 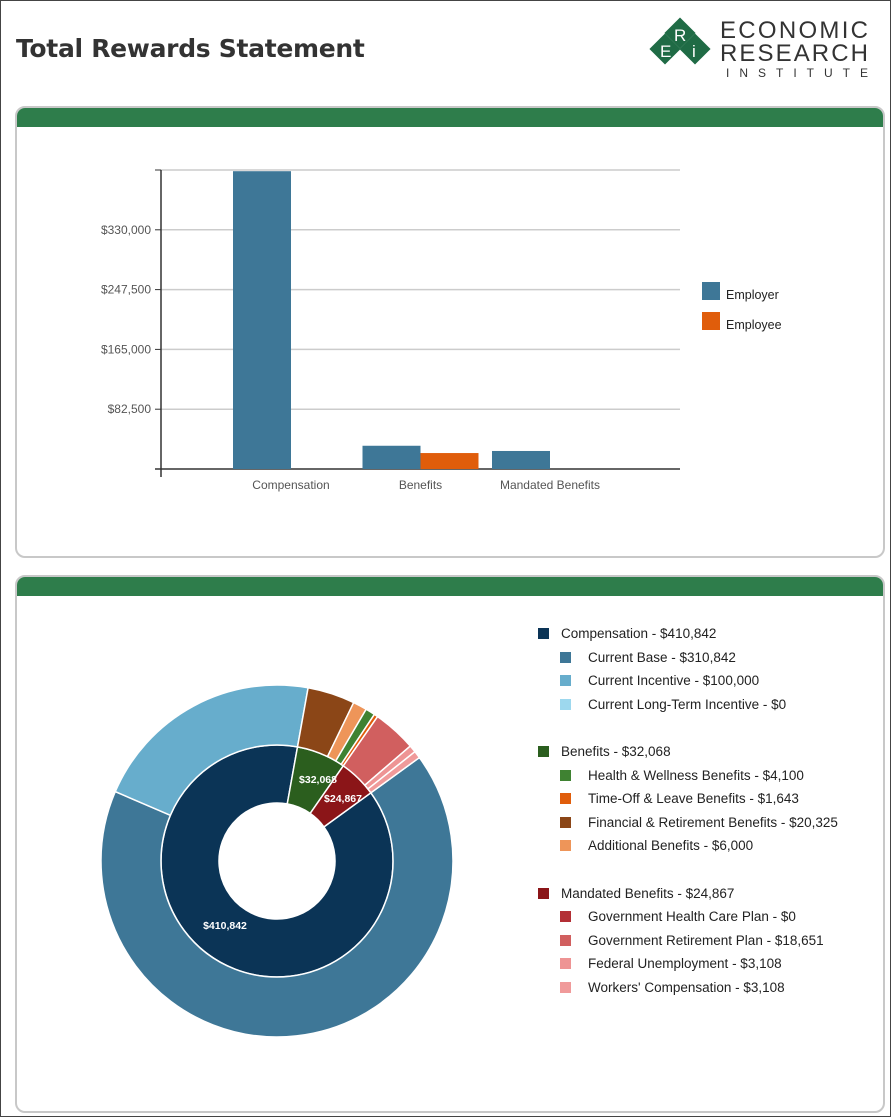 I want to click on legend-group: Compensation - $410,842, so click(x=627, y=633).